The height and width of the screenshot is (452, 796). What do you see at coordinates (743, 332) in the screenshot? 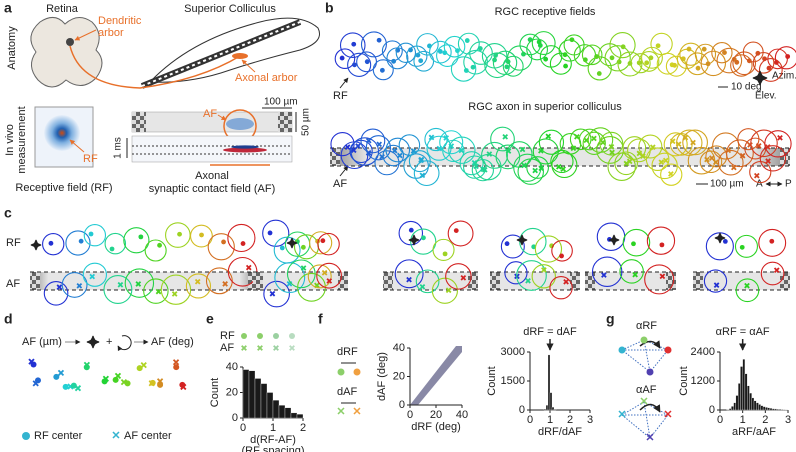
I see `plot-title: αRF = αAF` at bounding box center [743, 332].